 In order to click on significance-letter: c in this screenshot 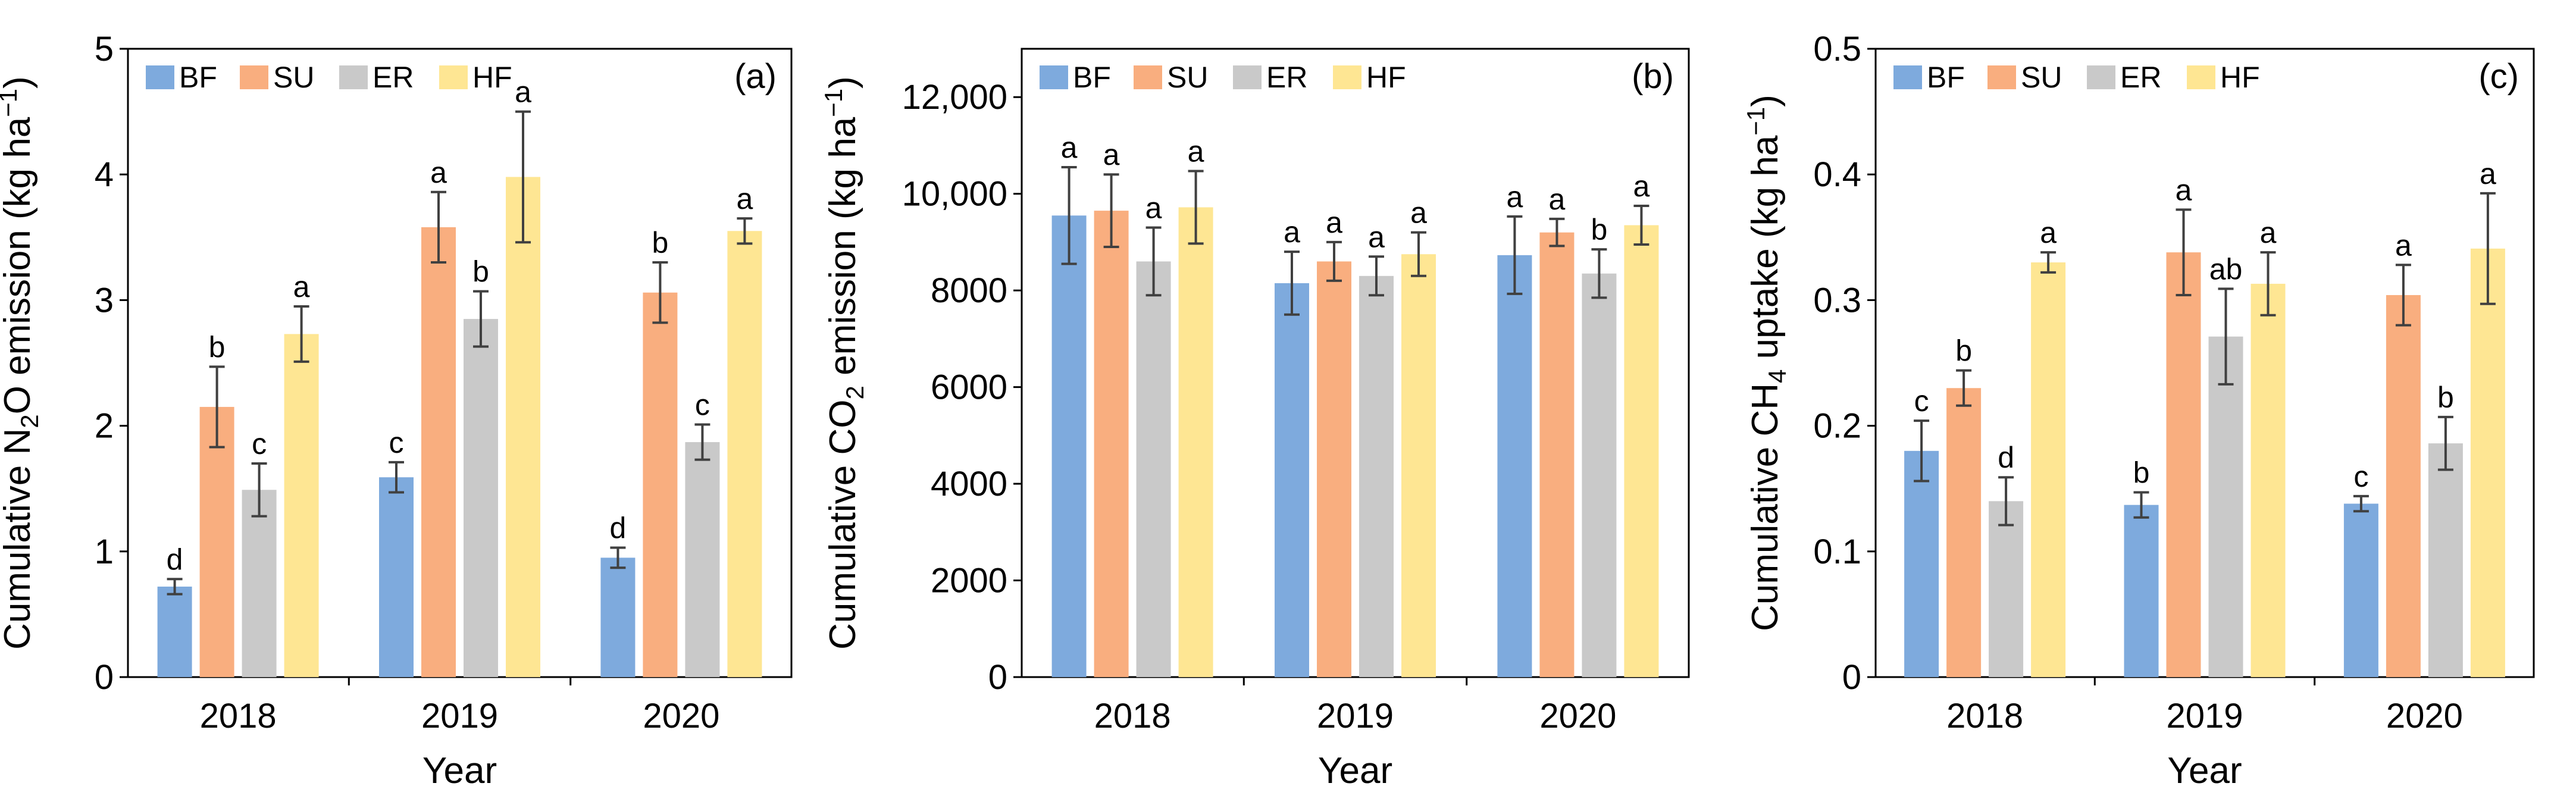, I will do `click(702, 404)`.